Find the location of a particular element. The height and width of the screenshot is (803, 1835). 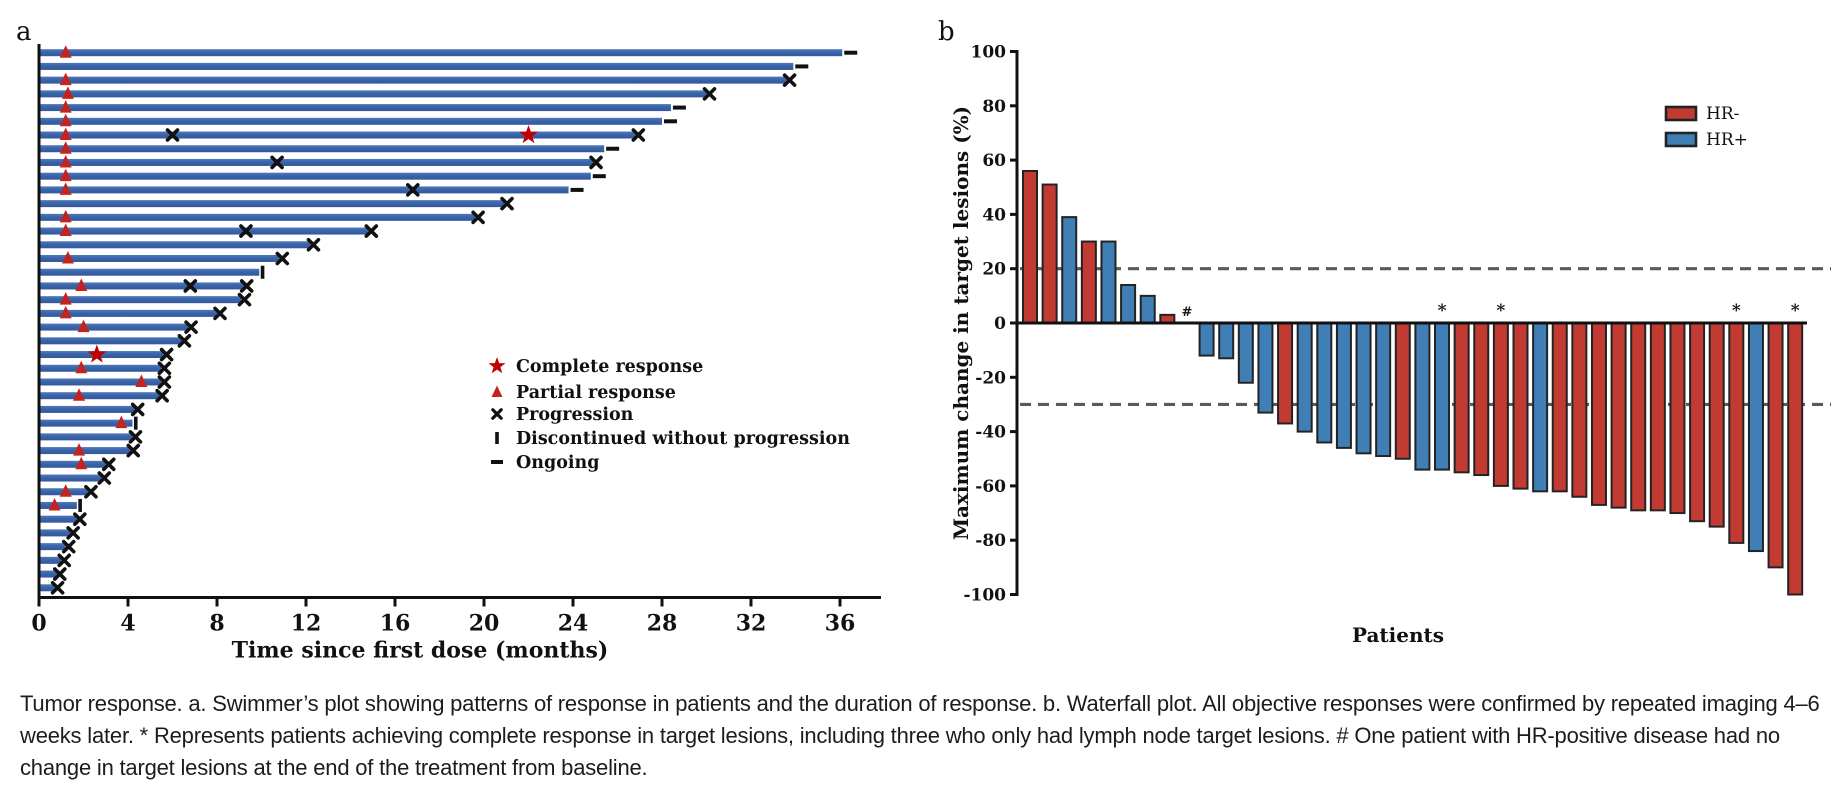

y-axis-tick-label: -20 is located at coordinates (990, 378).